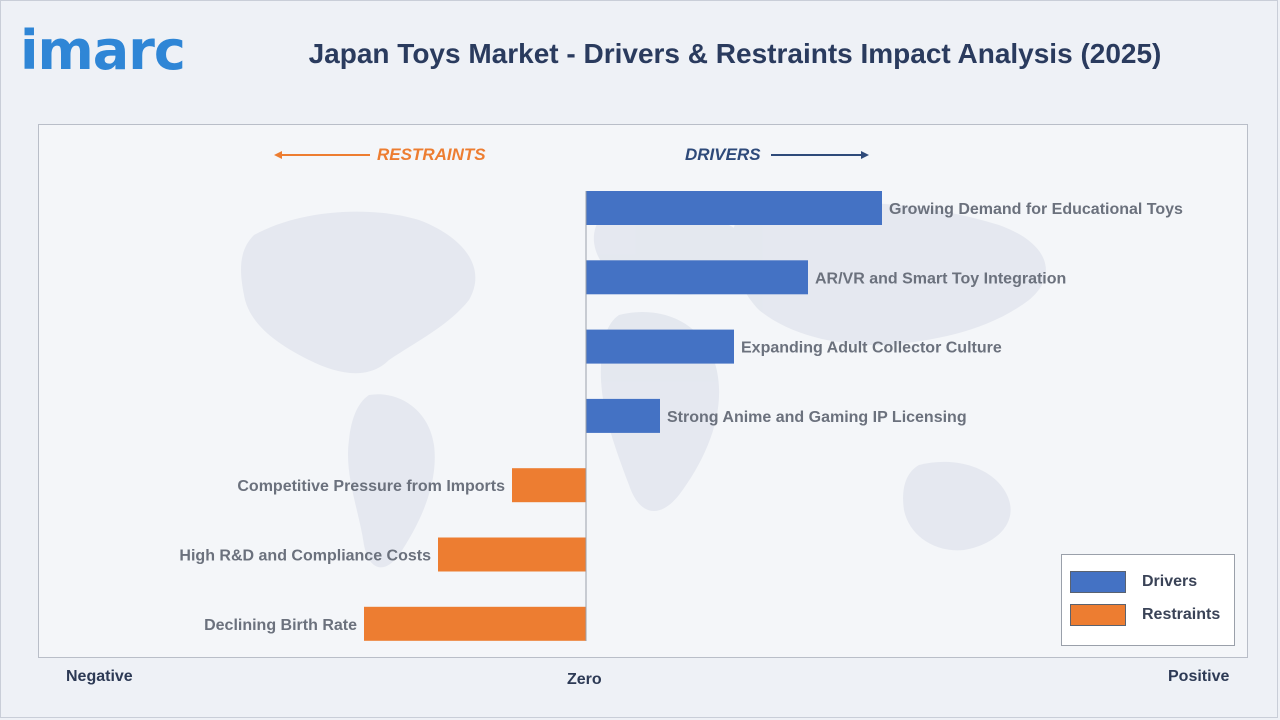  I want to click on bar-label-6: Declining Birth Rate, so click(280, 625).